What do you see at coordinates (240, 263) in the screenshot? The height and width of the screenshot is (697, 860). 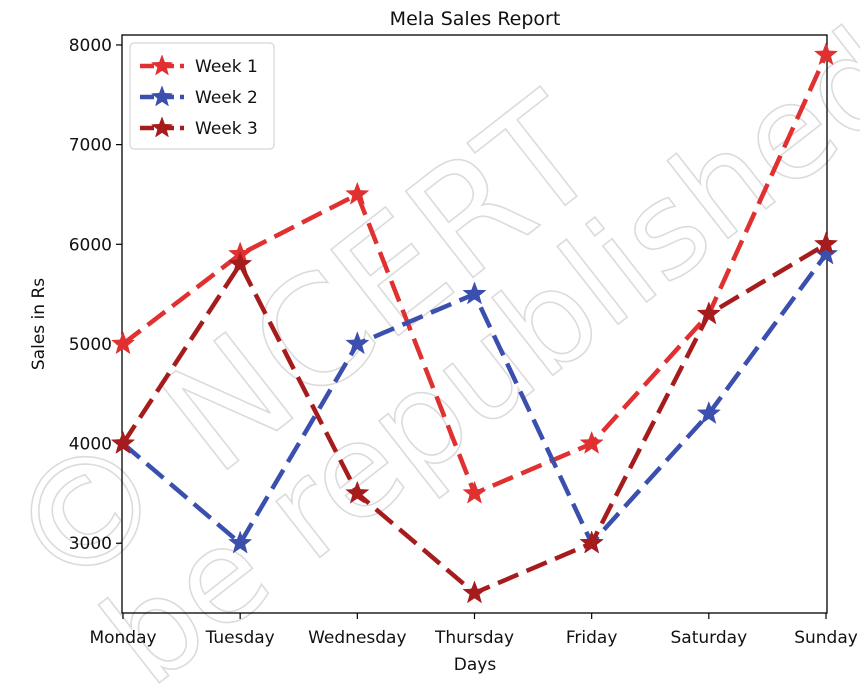 I see `data-point-week-3-tuesday` at bounding box center [240, 263].